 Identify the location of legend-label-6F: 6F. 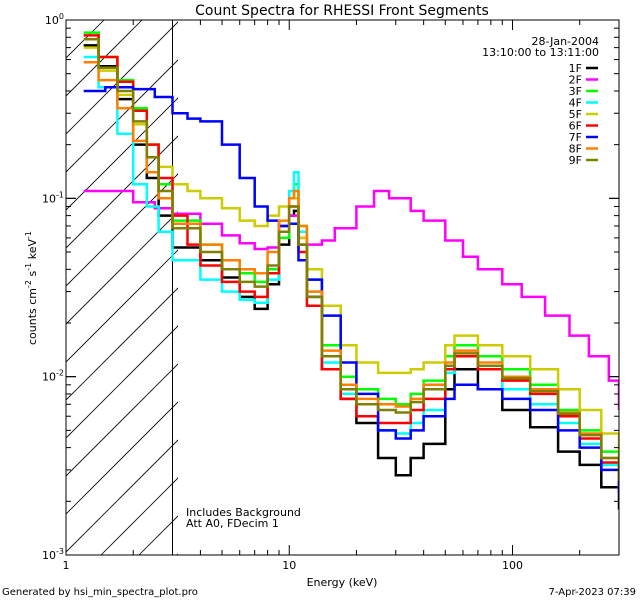
(575, 126).